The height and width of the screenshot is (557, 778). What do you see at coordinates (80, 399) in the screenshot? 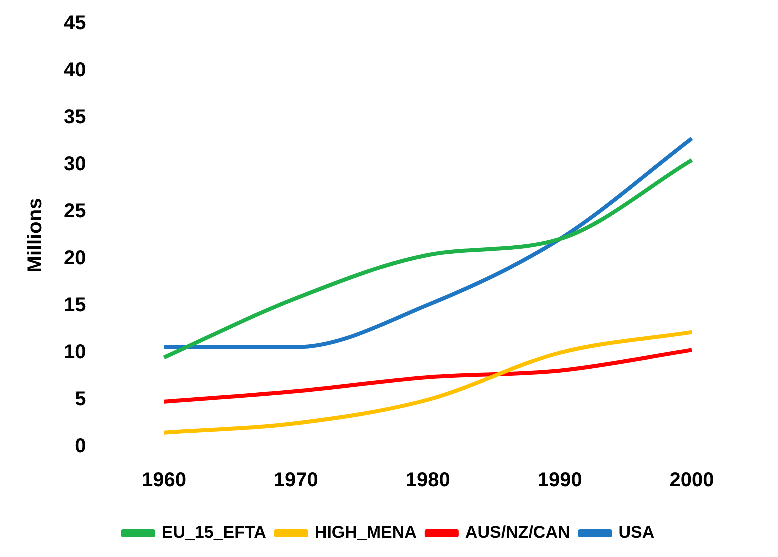
I see `y-tick-label: 5` at bounding box center [80, 399].